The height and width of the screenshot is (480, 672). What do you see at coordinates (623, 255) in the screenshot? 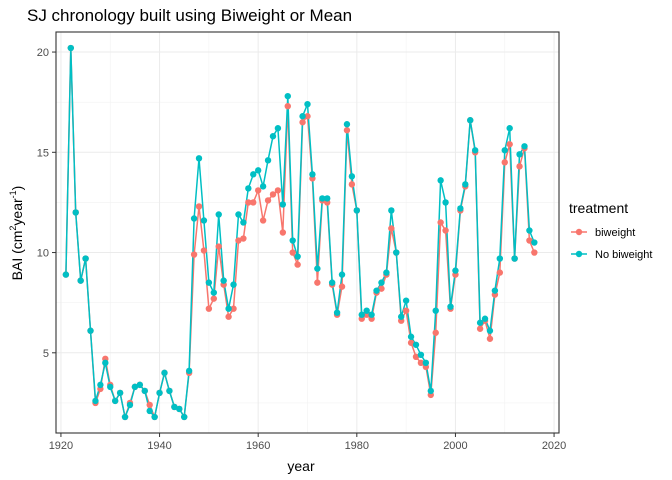
I see `legend-label-no-biweight: No biweight` at bounding box center [623, 255].